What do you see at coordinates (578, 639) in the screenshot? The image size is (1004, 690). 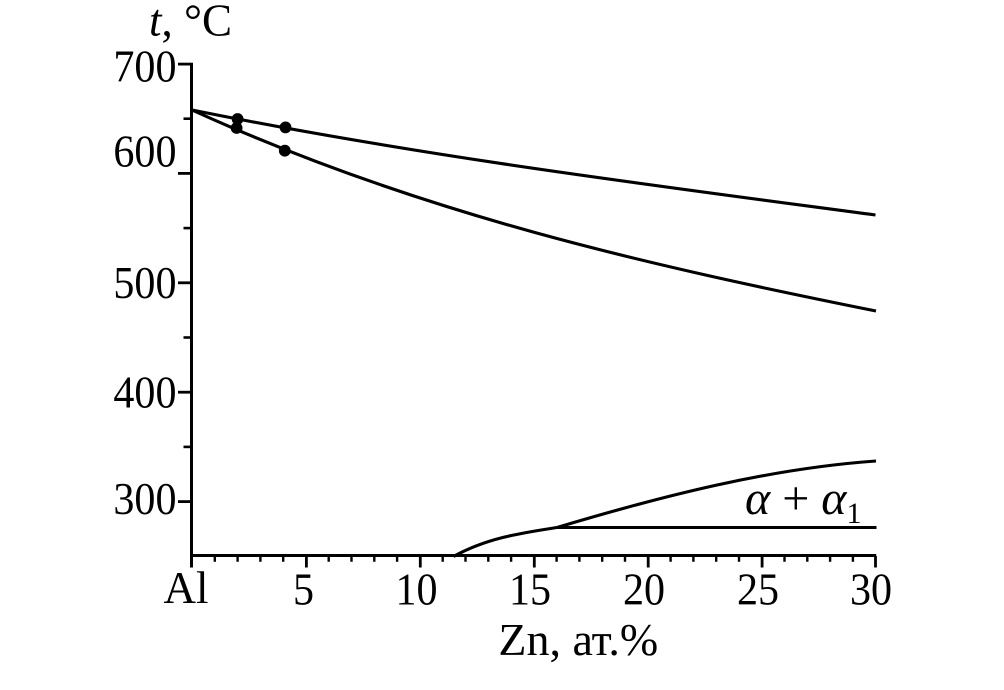 I see `svg-text: Zn, ат.%` at bounding box center [578, 639].